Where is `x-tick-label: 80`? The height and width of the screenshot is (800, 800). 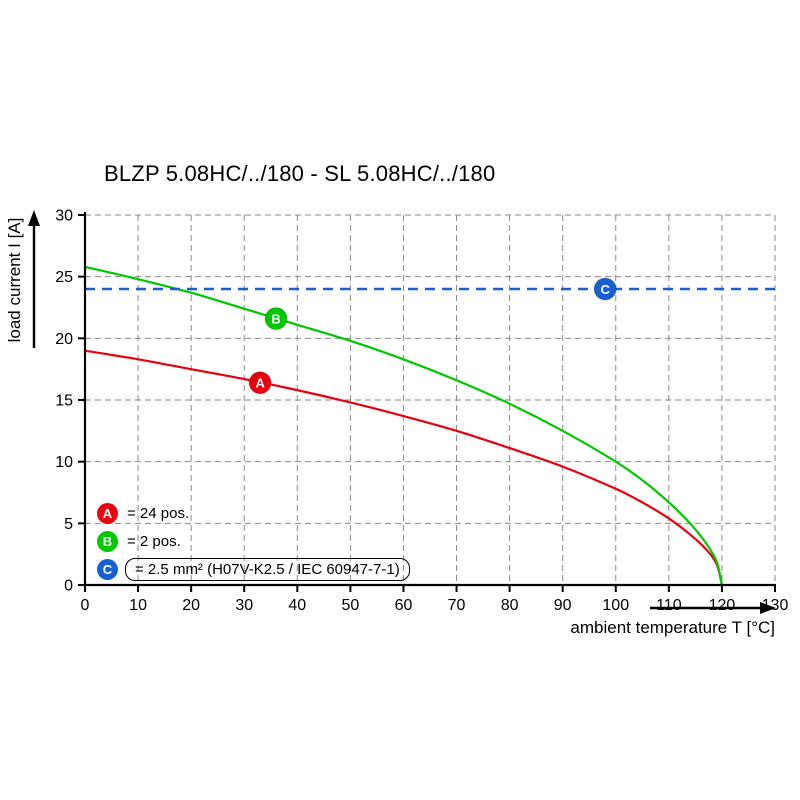 x-tick-label: 80 is located at coordinates (510, 605).